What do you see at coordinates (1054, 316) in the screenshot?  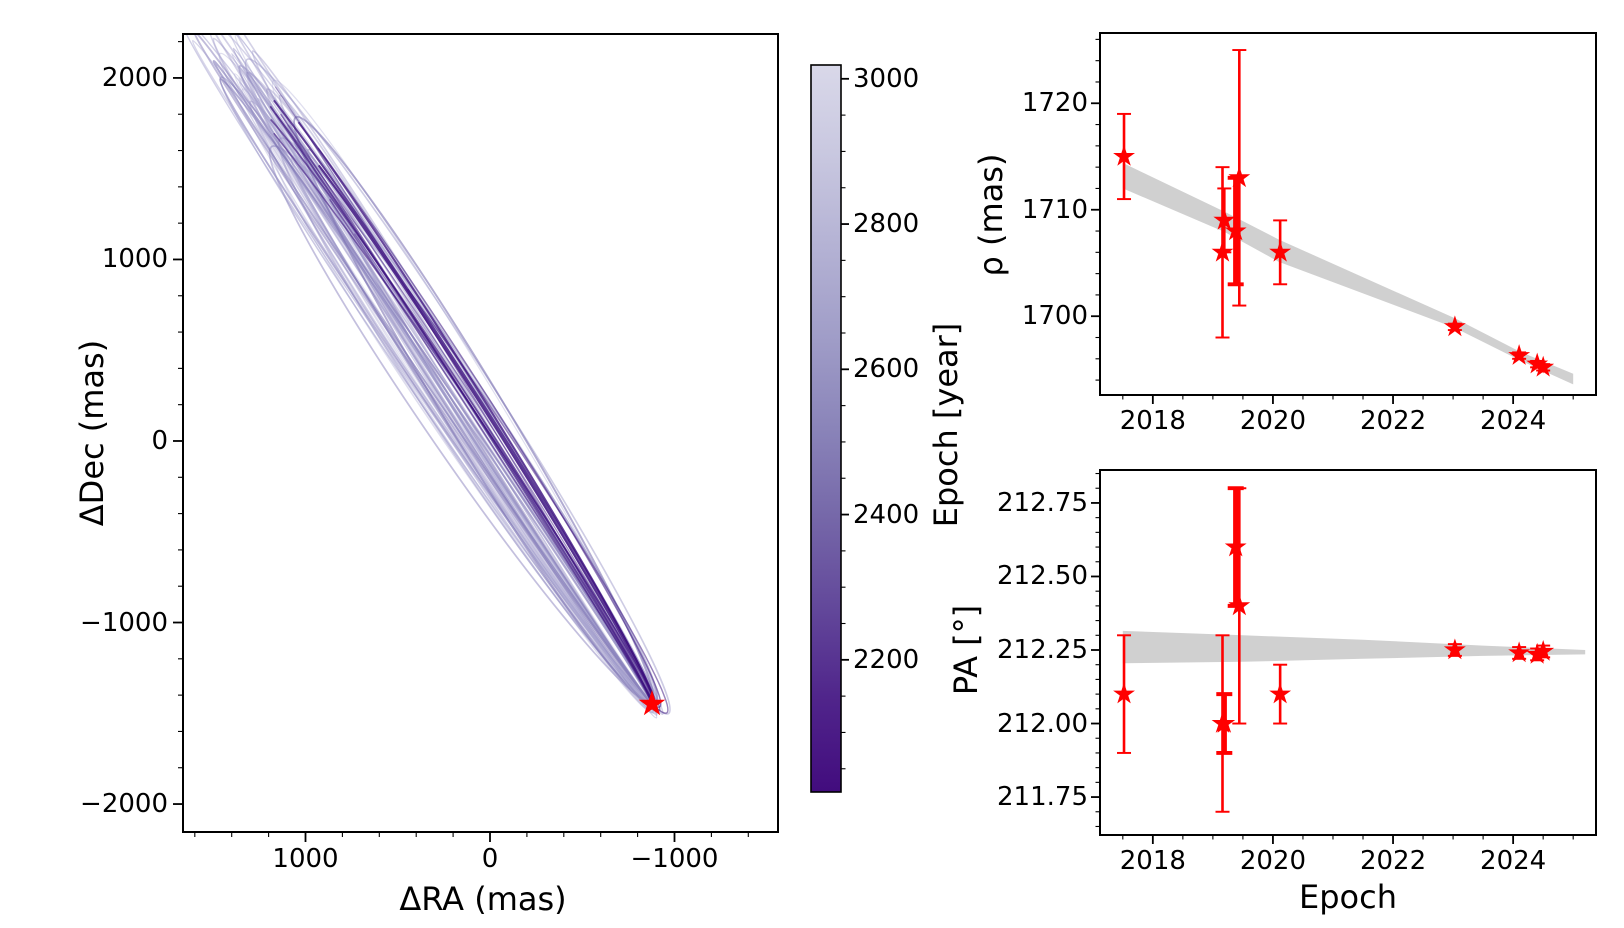 I see `rho-ytick-label: 1700` at bounding box center [1054, 316].